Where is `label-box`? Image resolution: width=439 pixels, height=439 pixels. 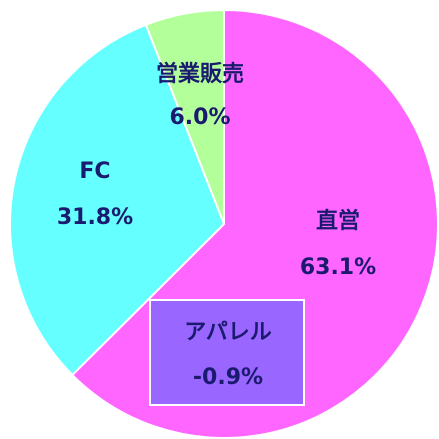 label-box is located at coordinates (227, 352).